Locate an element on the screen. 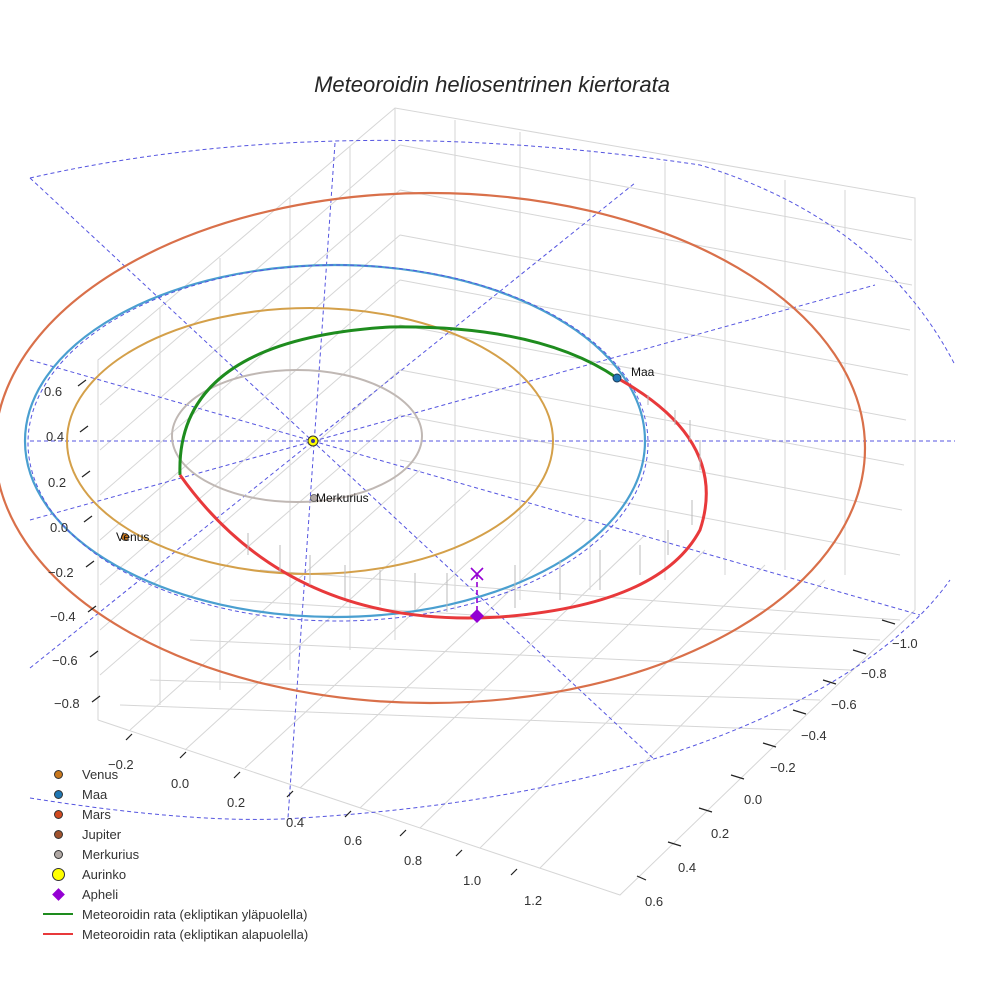 The height and width of the screenshot is (984, 984). venus-marker is located at coordinates (125, 537).